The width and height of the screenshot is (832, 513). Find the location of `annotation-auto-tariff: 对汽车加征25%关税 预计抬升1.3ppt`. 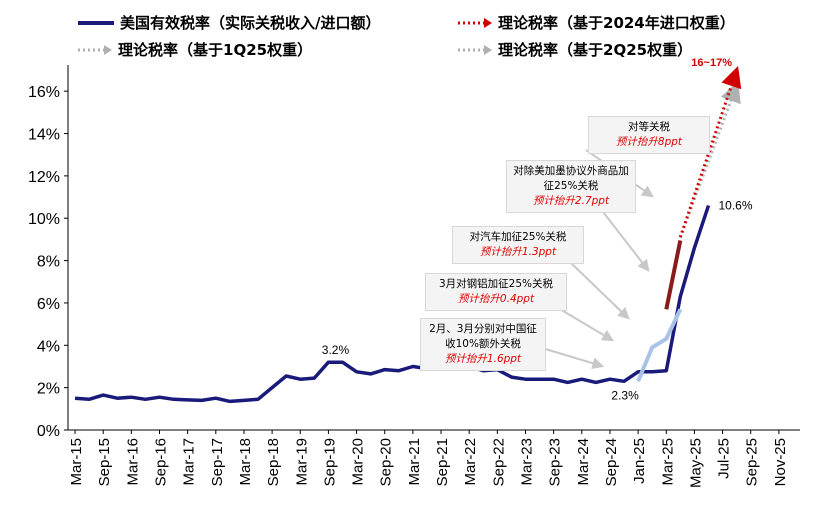

annotation-auto-tariff: 对汽车加征25%关税 预计抬升1.3ppt is located at coordinates (518, 245).